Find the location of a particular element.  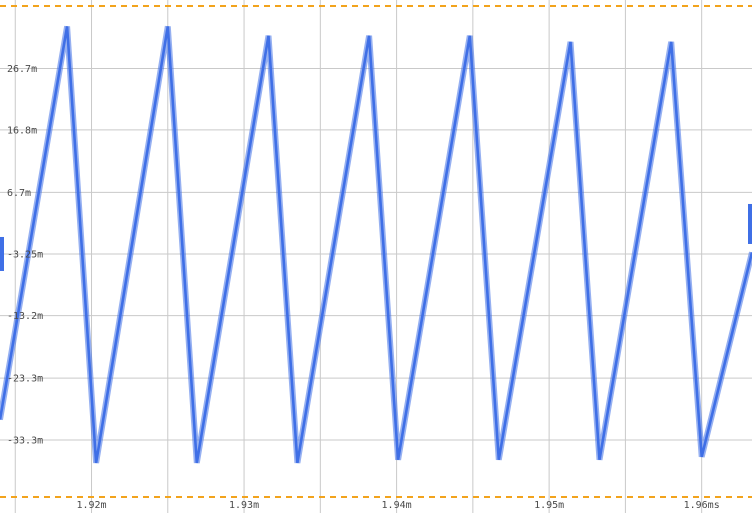

x-tick-label: 1.93m is located at coordinates (244, 505).